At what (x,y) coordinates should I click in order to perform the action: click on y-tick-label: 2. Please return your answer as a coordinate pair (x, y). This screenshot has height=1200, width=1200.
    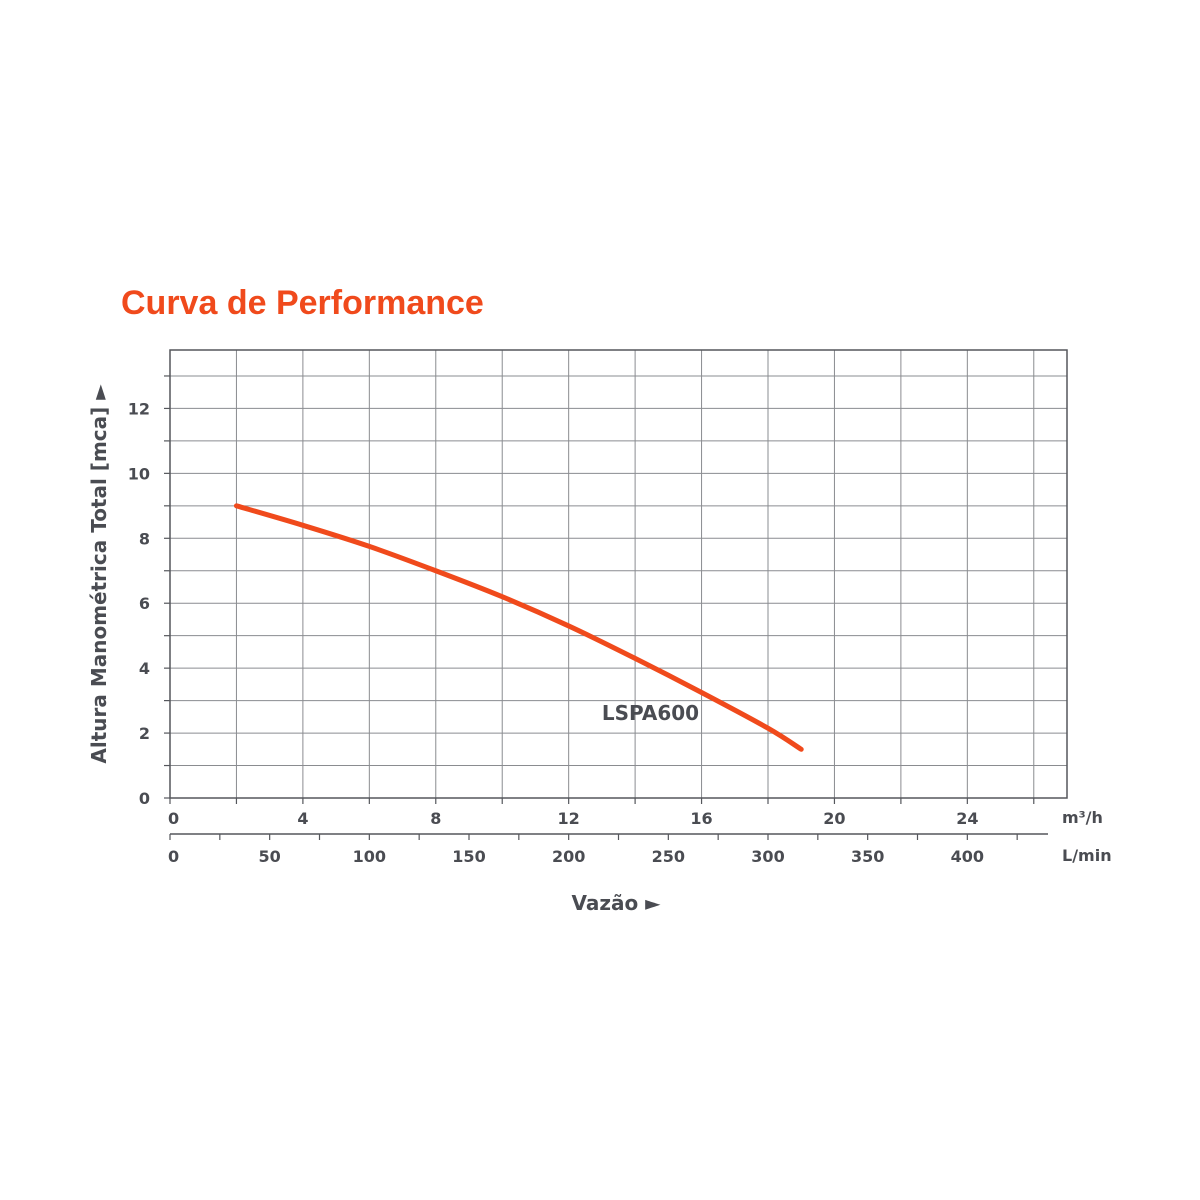
    Looking at the image, I should click on (144, 733).